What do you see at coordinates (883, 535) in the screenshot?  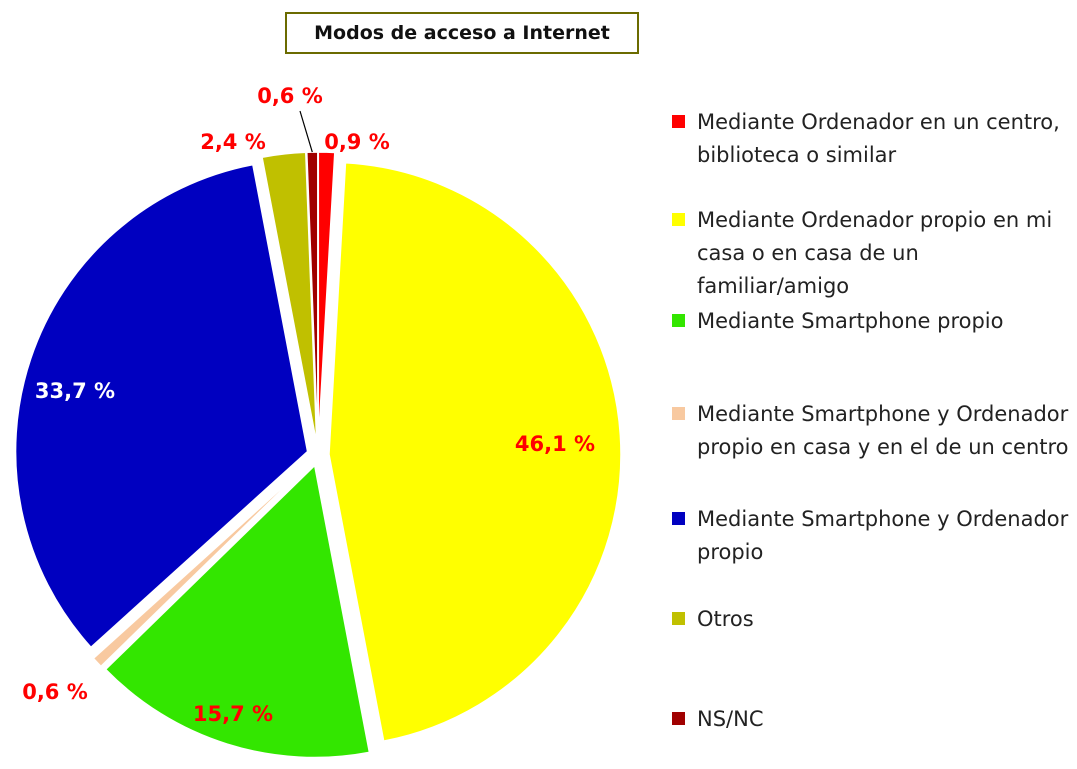 I see `legend-label: Mediante Smartphone y Ordenador propio` at bounding box center [883, 535].